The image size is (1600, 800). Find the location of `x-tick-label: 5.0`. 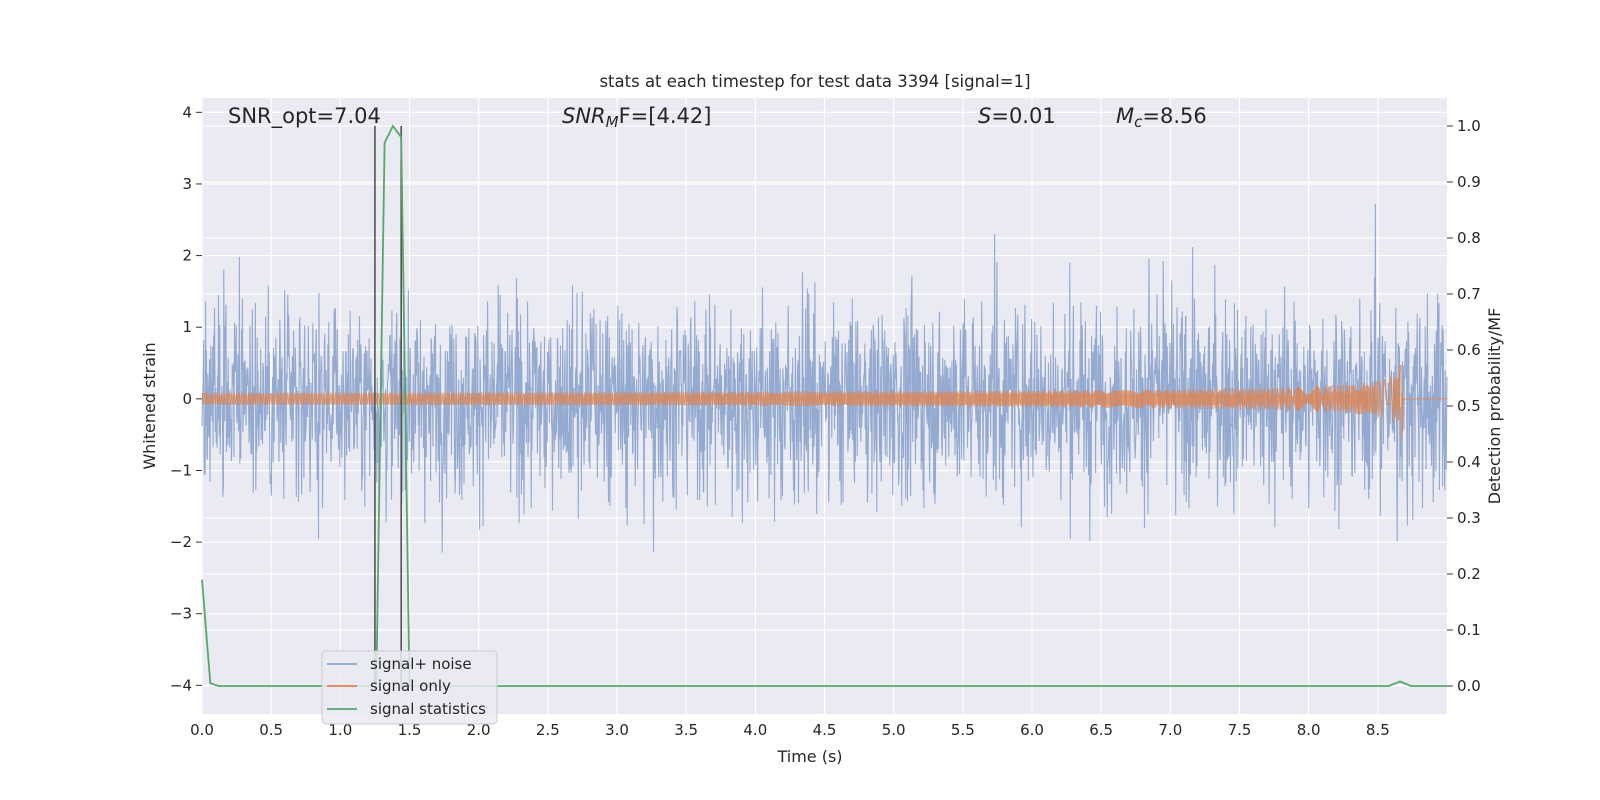

x-tick-label: 5.0 is located at coordinates (894, 730).